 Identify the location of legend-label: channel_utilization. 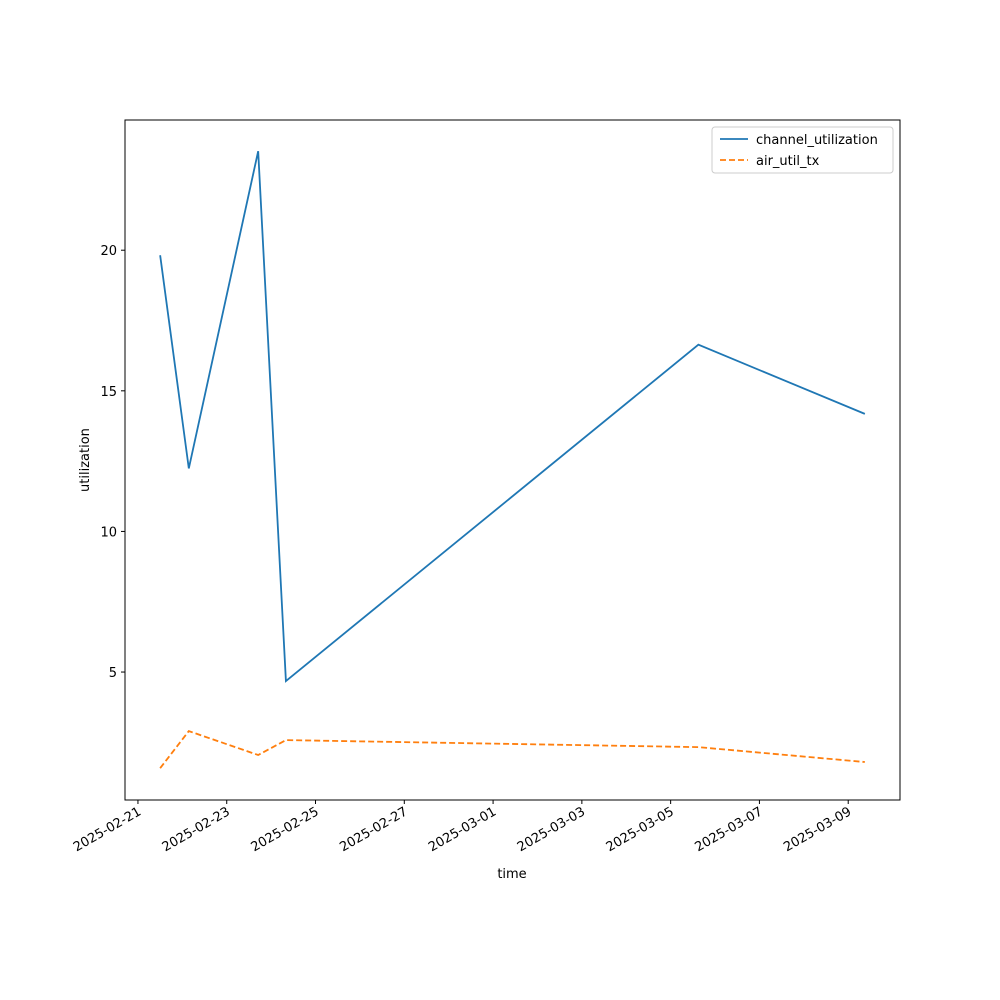
(817, 140).